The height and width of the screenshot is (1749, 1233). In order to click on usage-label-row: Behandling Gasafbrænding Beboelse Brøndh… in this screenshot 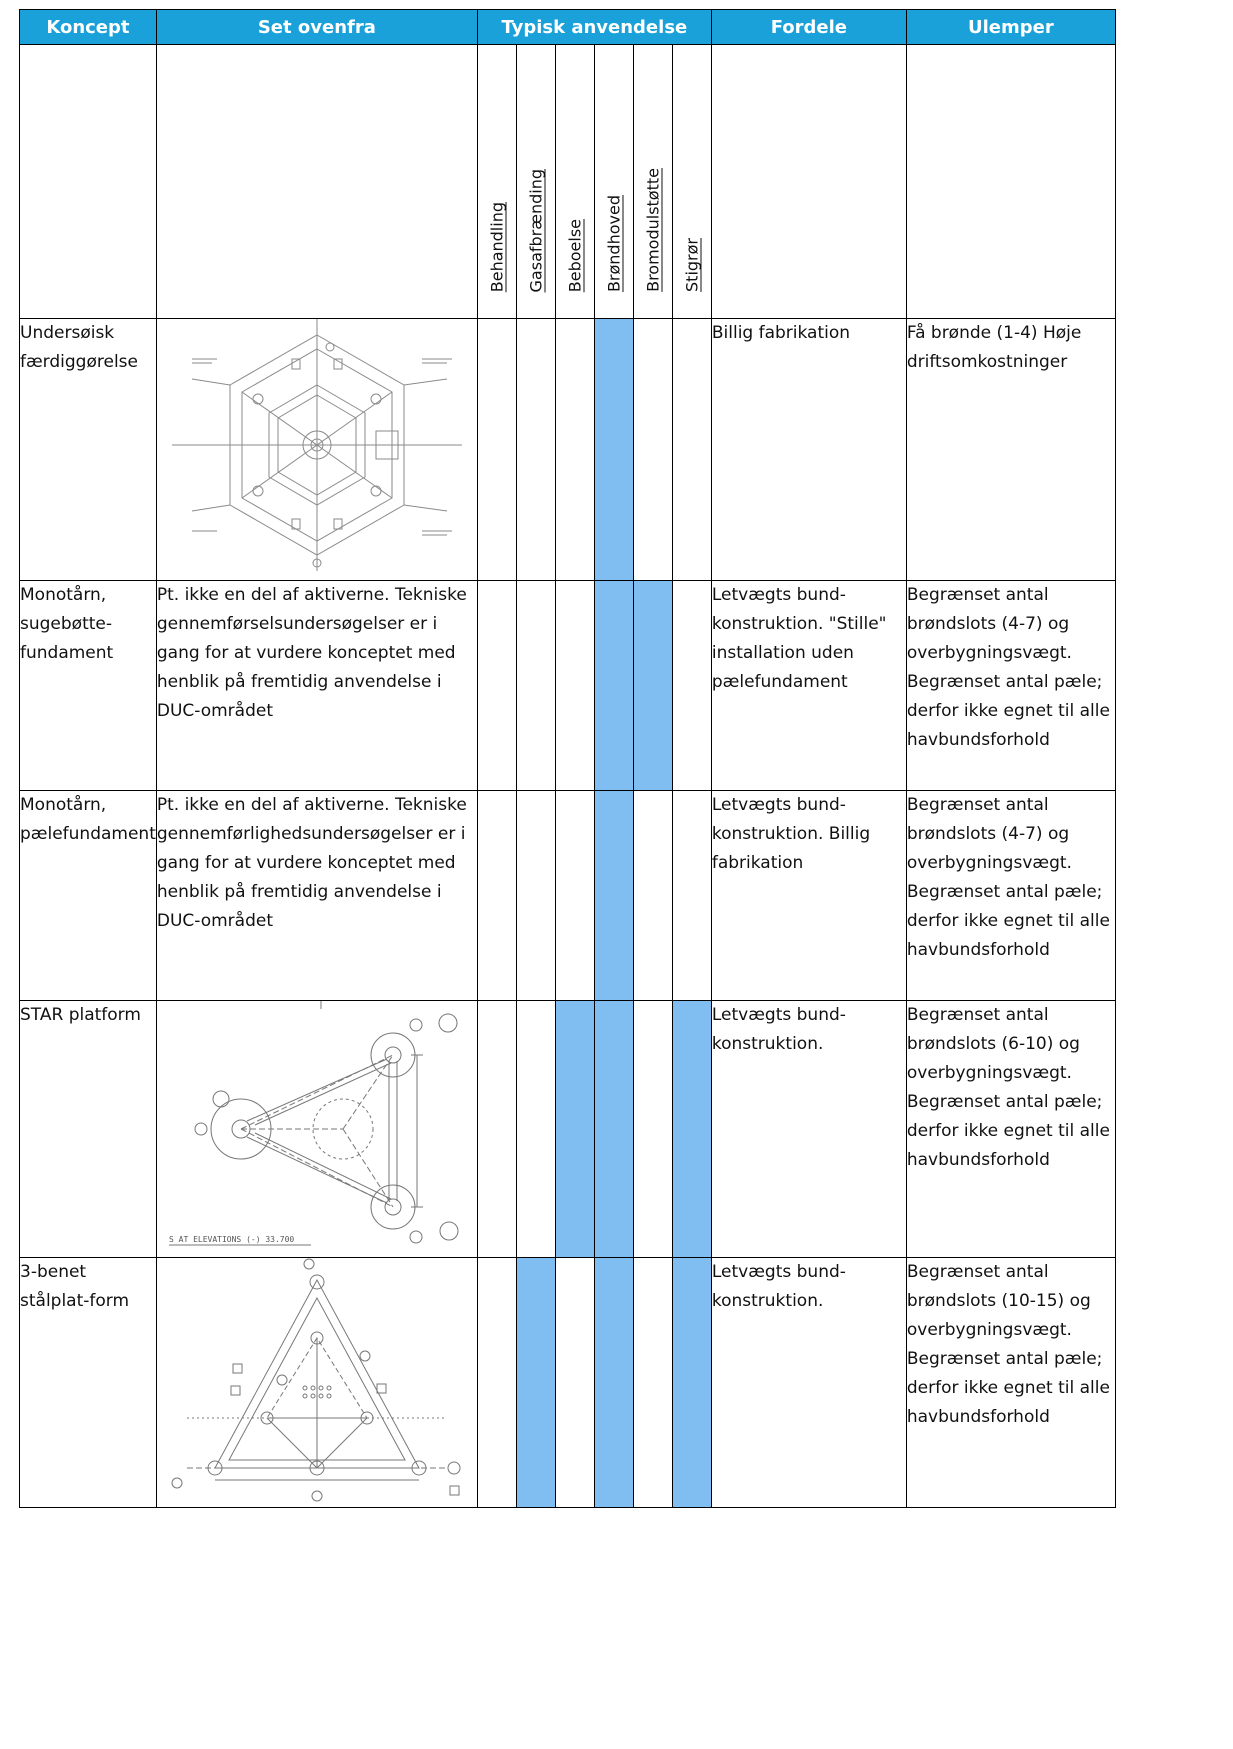, I will do `click(567, 181)`.